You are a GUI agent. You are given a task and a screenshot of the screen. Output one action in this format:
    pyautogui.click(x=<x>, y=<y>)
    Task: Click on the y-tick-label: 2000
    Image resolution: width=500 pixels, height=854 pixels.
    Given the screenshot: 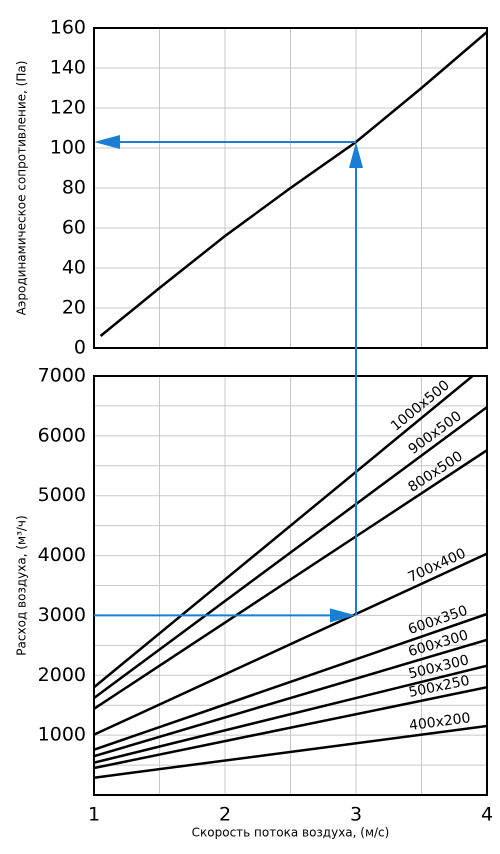 What is the action you would take?
    pyautogui.click(x=62, y=675)
    